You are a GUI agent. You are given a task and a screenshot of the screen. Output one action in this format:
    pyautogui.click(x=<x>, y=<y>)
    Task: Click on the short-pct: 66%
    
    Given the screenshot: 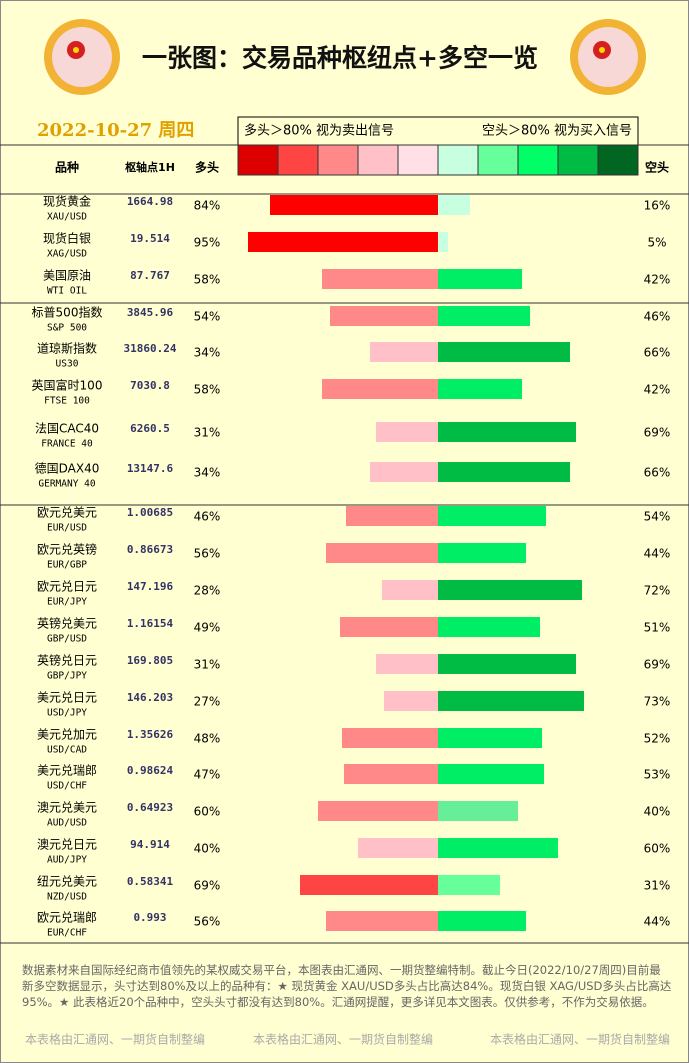 What is the action you would take?
    pyautogui.click(x=657, y=353)
    